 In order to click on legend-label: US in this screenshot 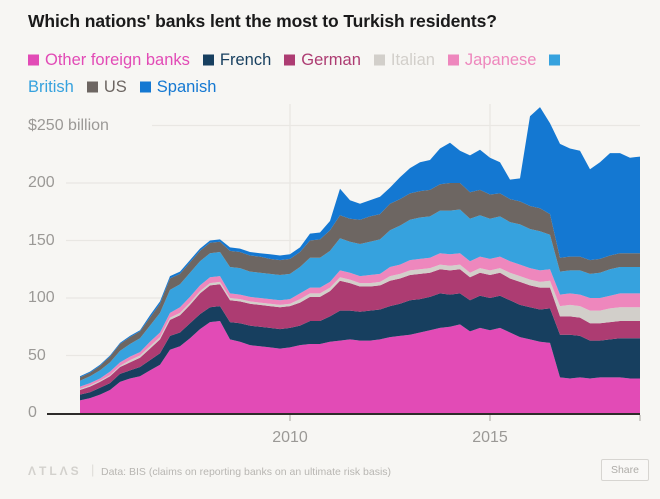, I will do `click(115, 87)`.